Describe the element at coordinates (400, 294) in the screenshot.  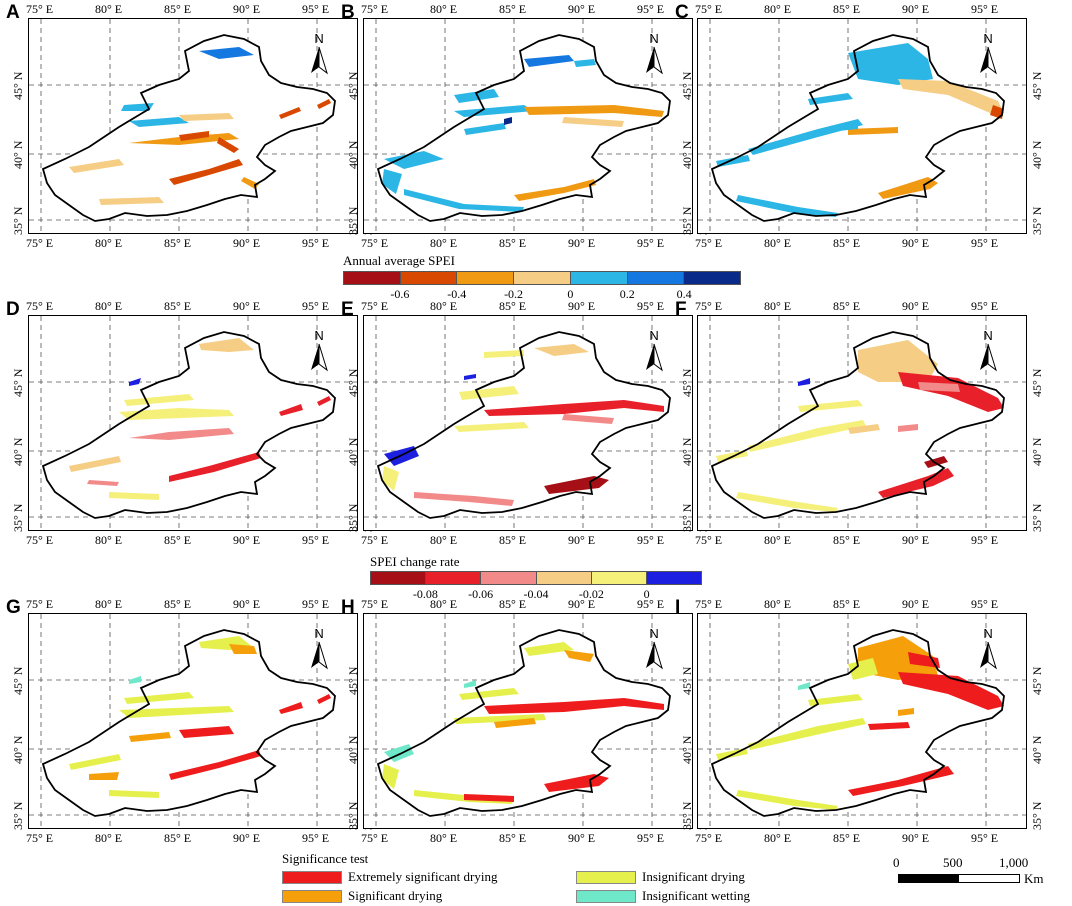
I see `colorbar-tick: -0.6` at that location.